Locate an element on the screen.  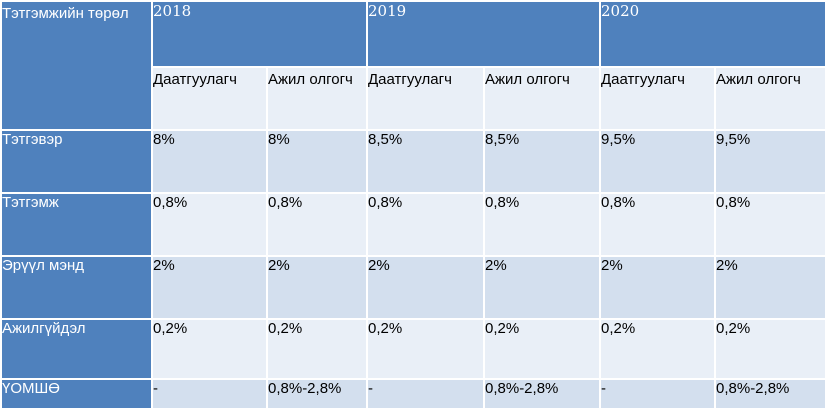
row-label-allowance: Тэтгэмж is located at coordinates (76, 224).